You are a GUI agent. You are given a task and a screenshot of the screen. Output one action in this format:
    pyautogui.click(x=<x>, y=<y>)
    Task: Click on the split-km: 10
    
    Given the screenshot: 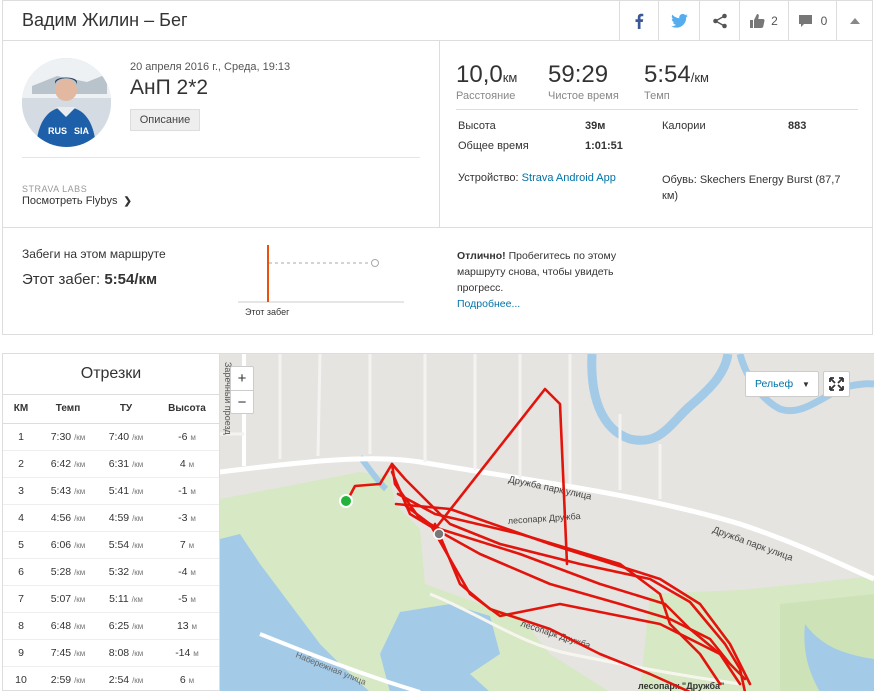 What is the action you would take?
    pyautogui.click(x=21, y=678)
    